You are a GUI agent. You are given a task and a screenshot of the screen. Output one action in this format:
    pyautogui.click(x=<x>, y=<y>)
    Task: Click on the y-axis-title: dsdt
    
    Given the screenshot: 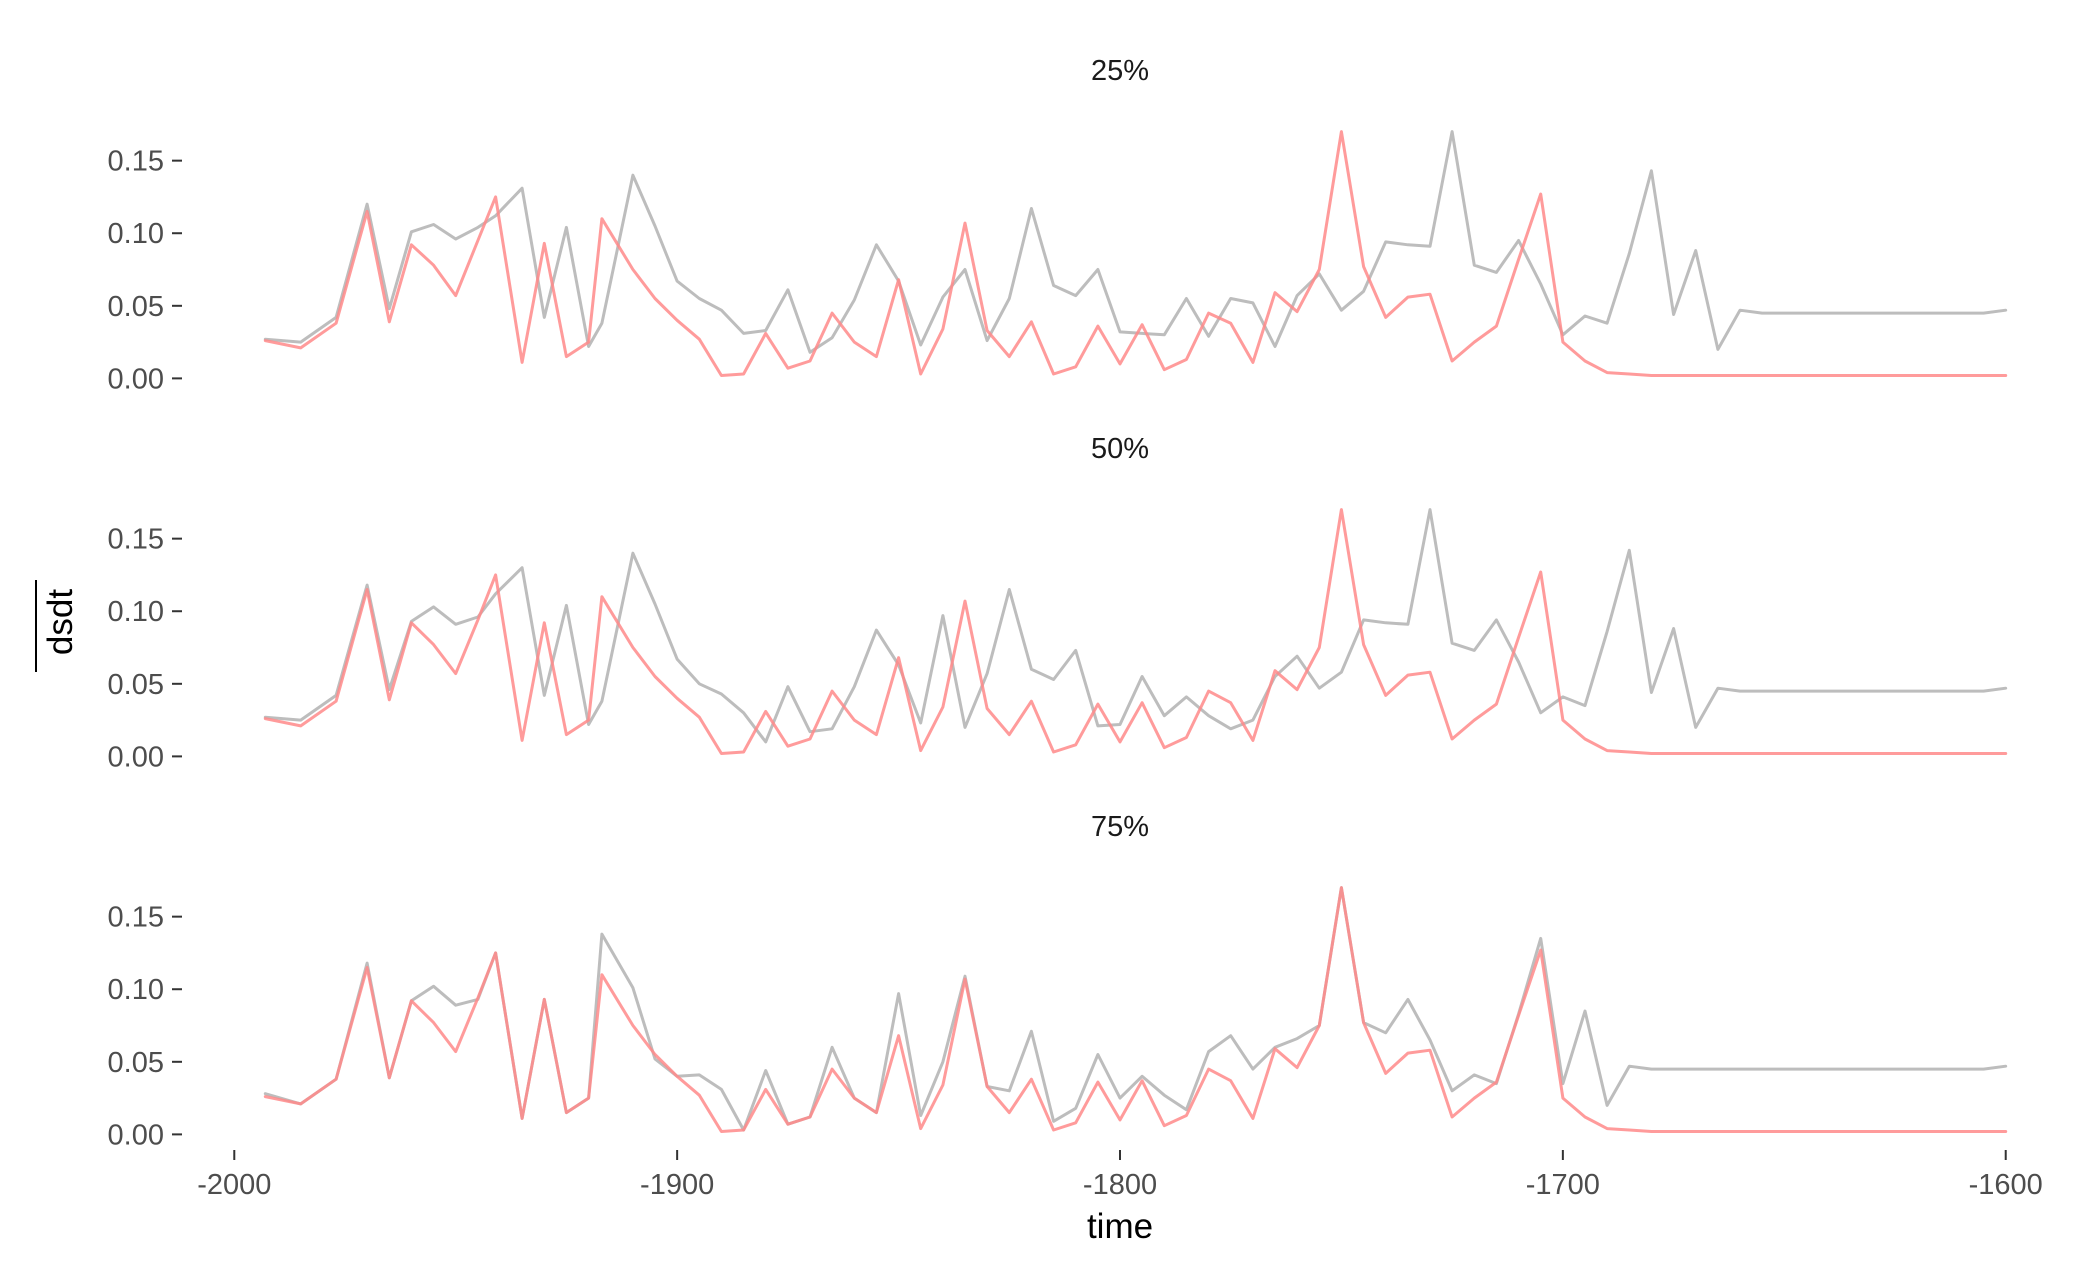 What is the action you would take?
    pyautogui.click(x=60, y=622)
    